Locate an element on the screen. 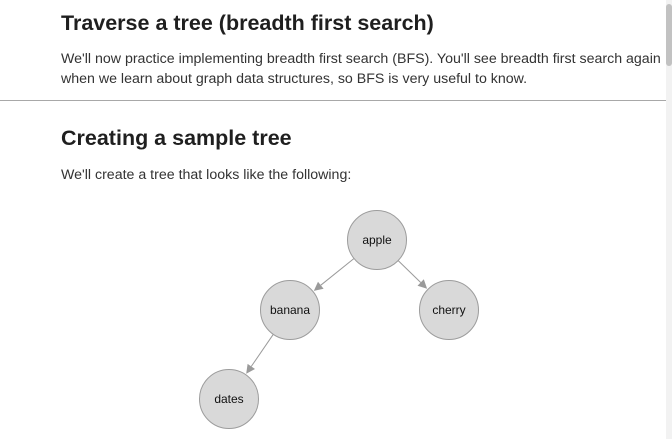 The image size is (672, 439). node-dates: dates is located at coordinates (229, 399).